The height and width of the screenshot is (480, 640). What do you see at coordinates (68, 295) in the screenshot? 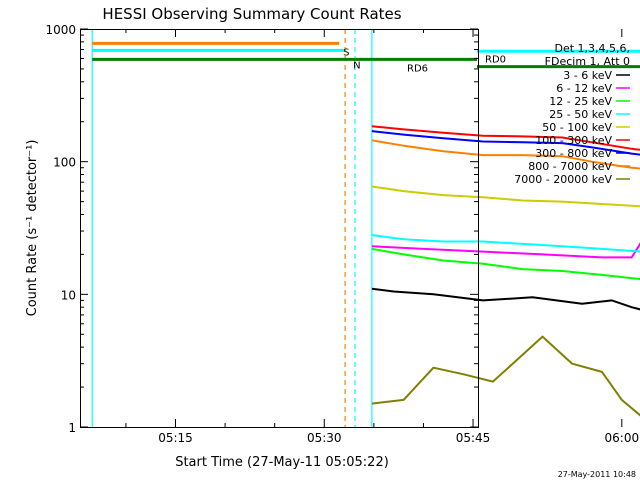
I see `y-tick-label: 10` at bounding box center [68, 295].